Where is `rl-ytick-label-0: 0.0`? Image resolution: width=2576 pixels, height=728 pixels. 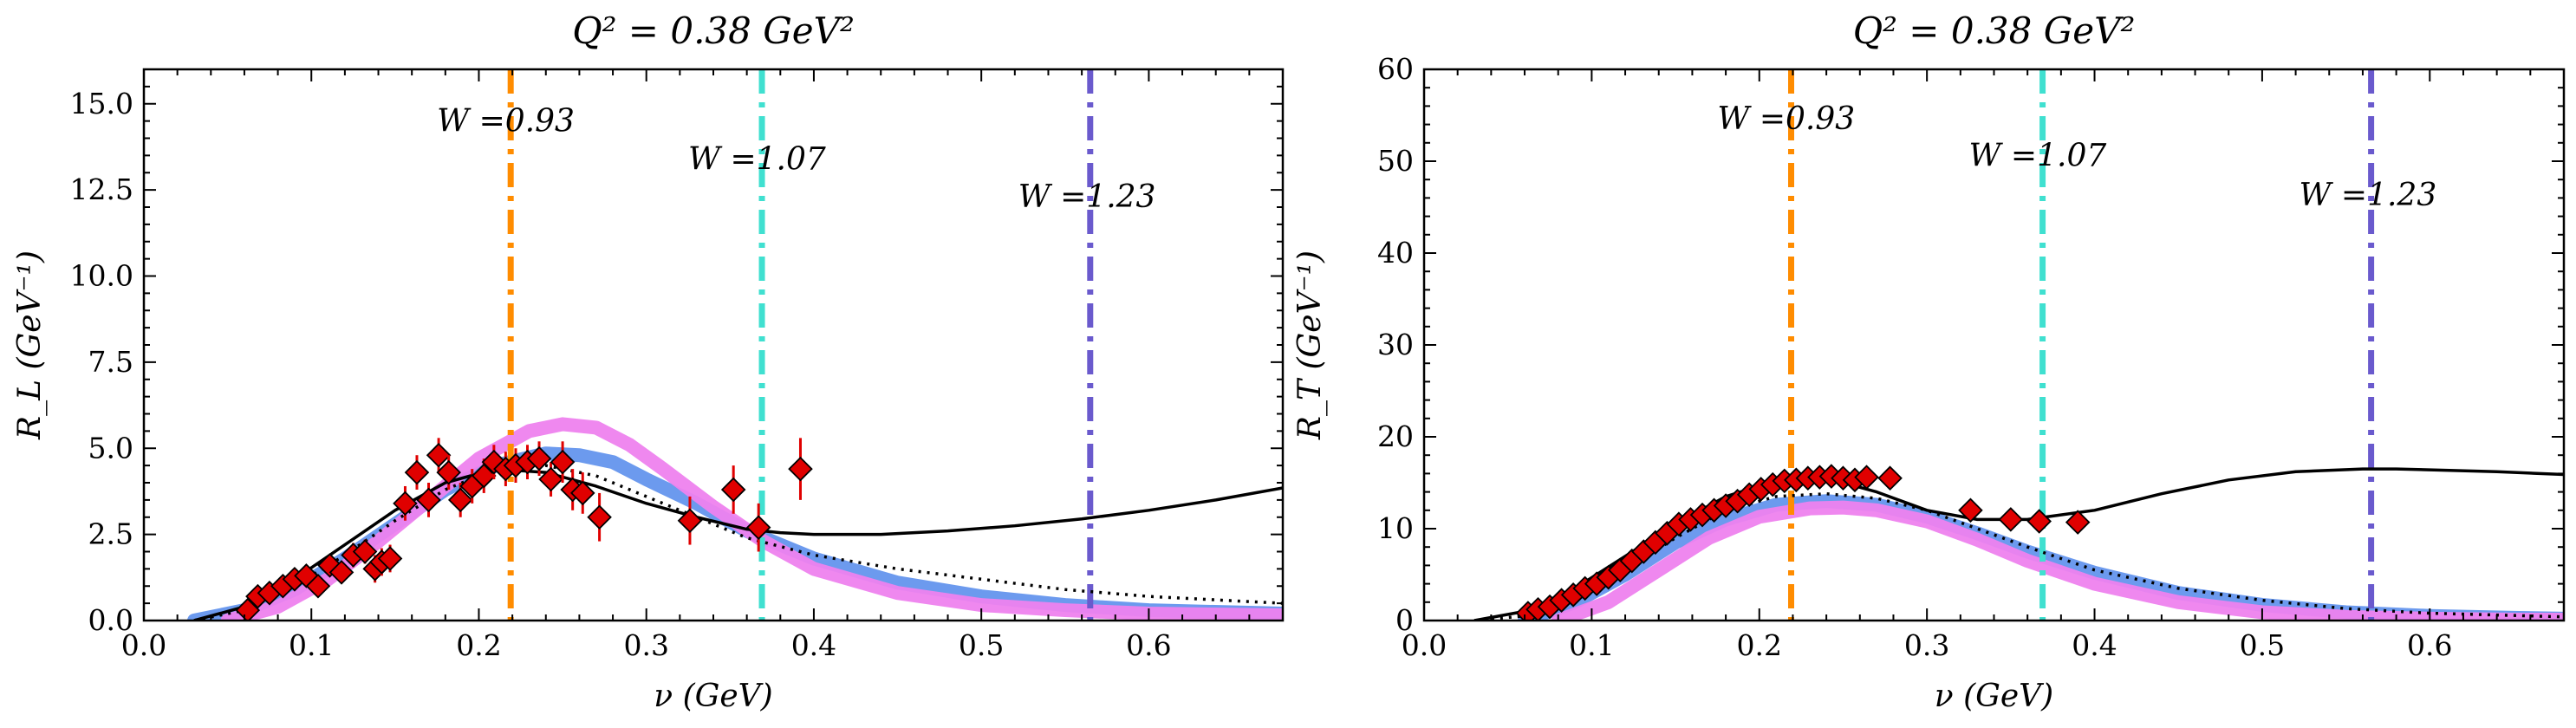
rl-ytick-label-0: 0.0 is located at coordinates (110, 620).